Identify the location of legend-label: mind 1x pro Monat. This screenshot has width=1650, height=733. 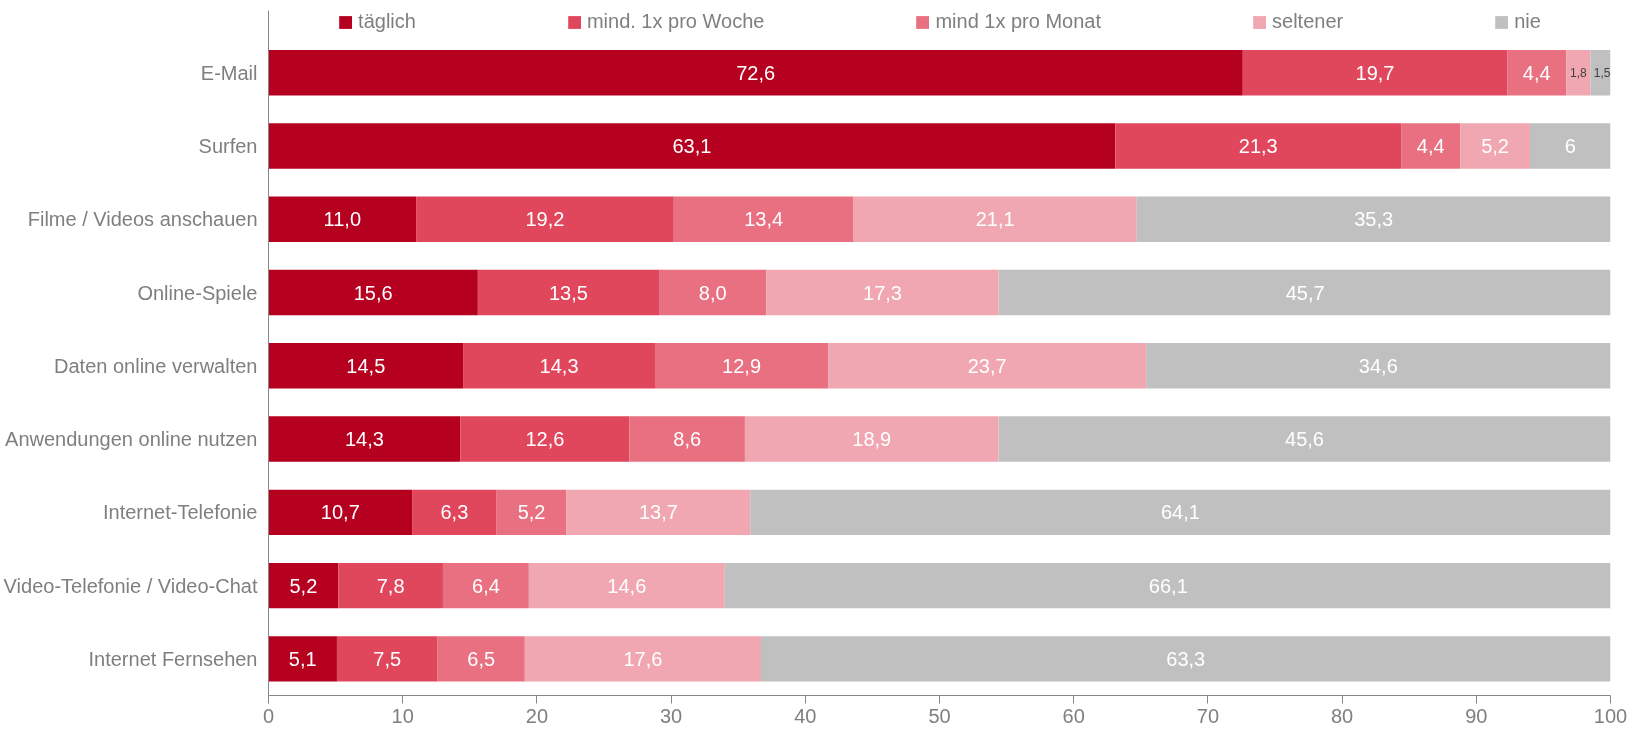
(1018, 21).